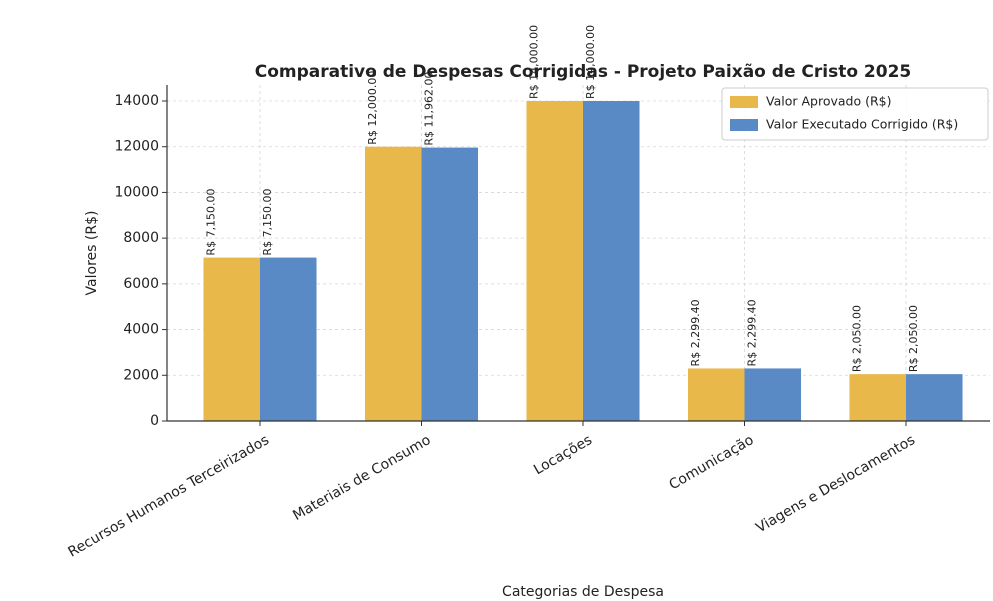 The image size is (993, 601). Describe the element at coordinates (141, 284) in the screenshot. I see `y-tick-label: 6000` at that location.